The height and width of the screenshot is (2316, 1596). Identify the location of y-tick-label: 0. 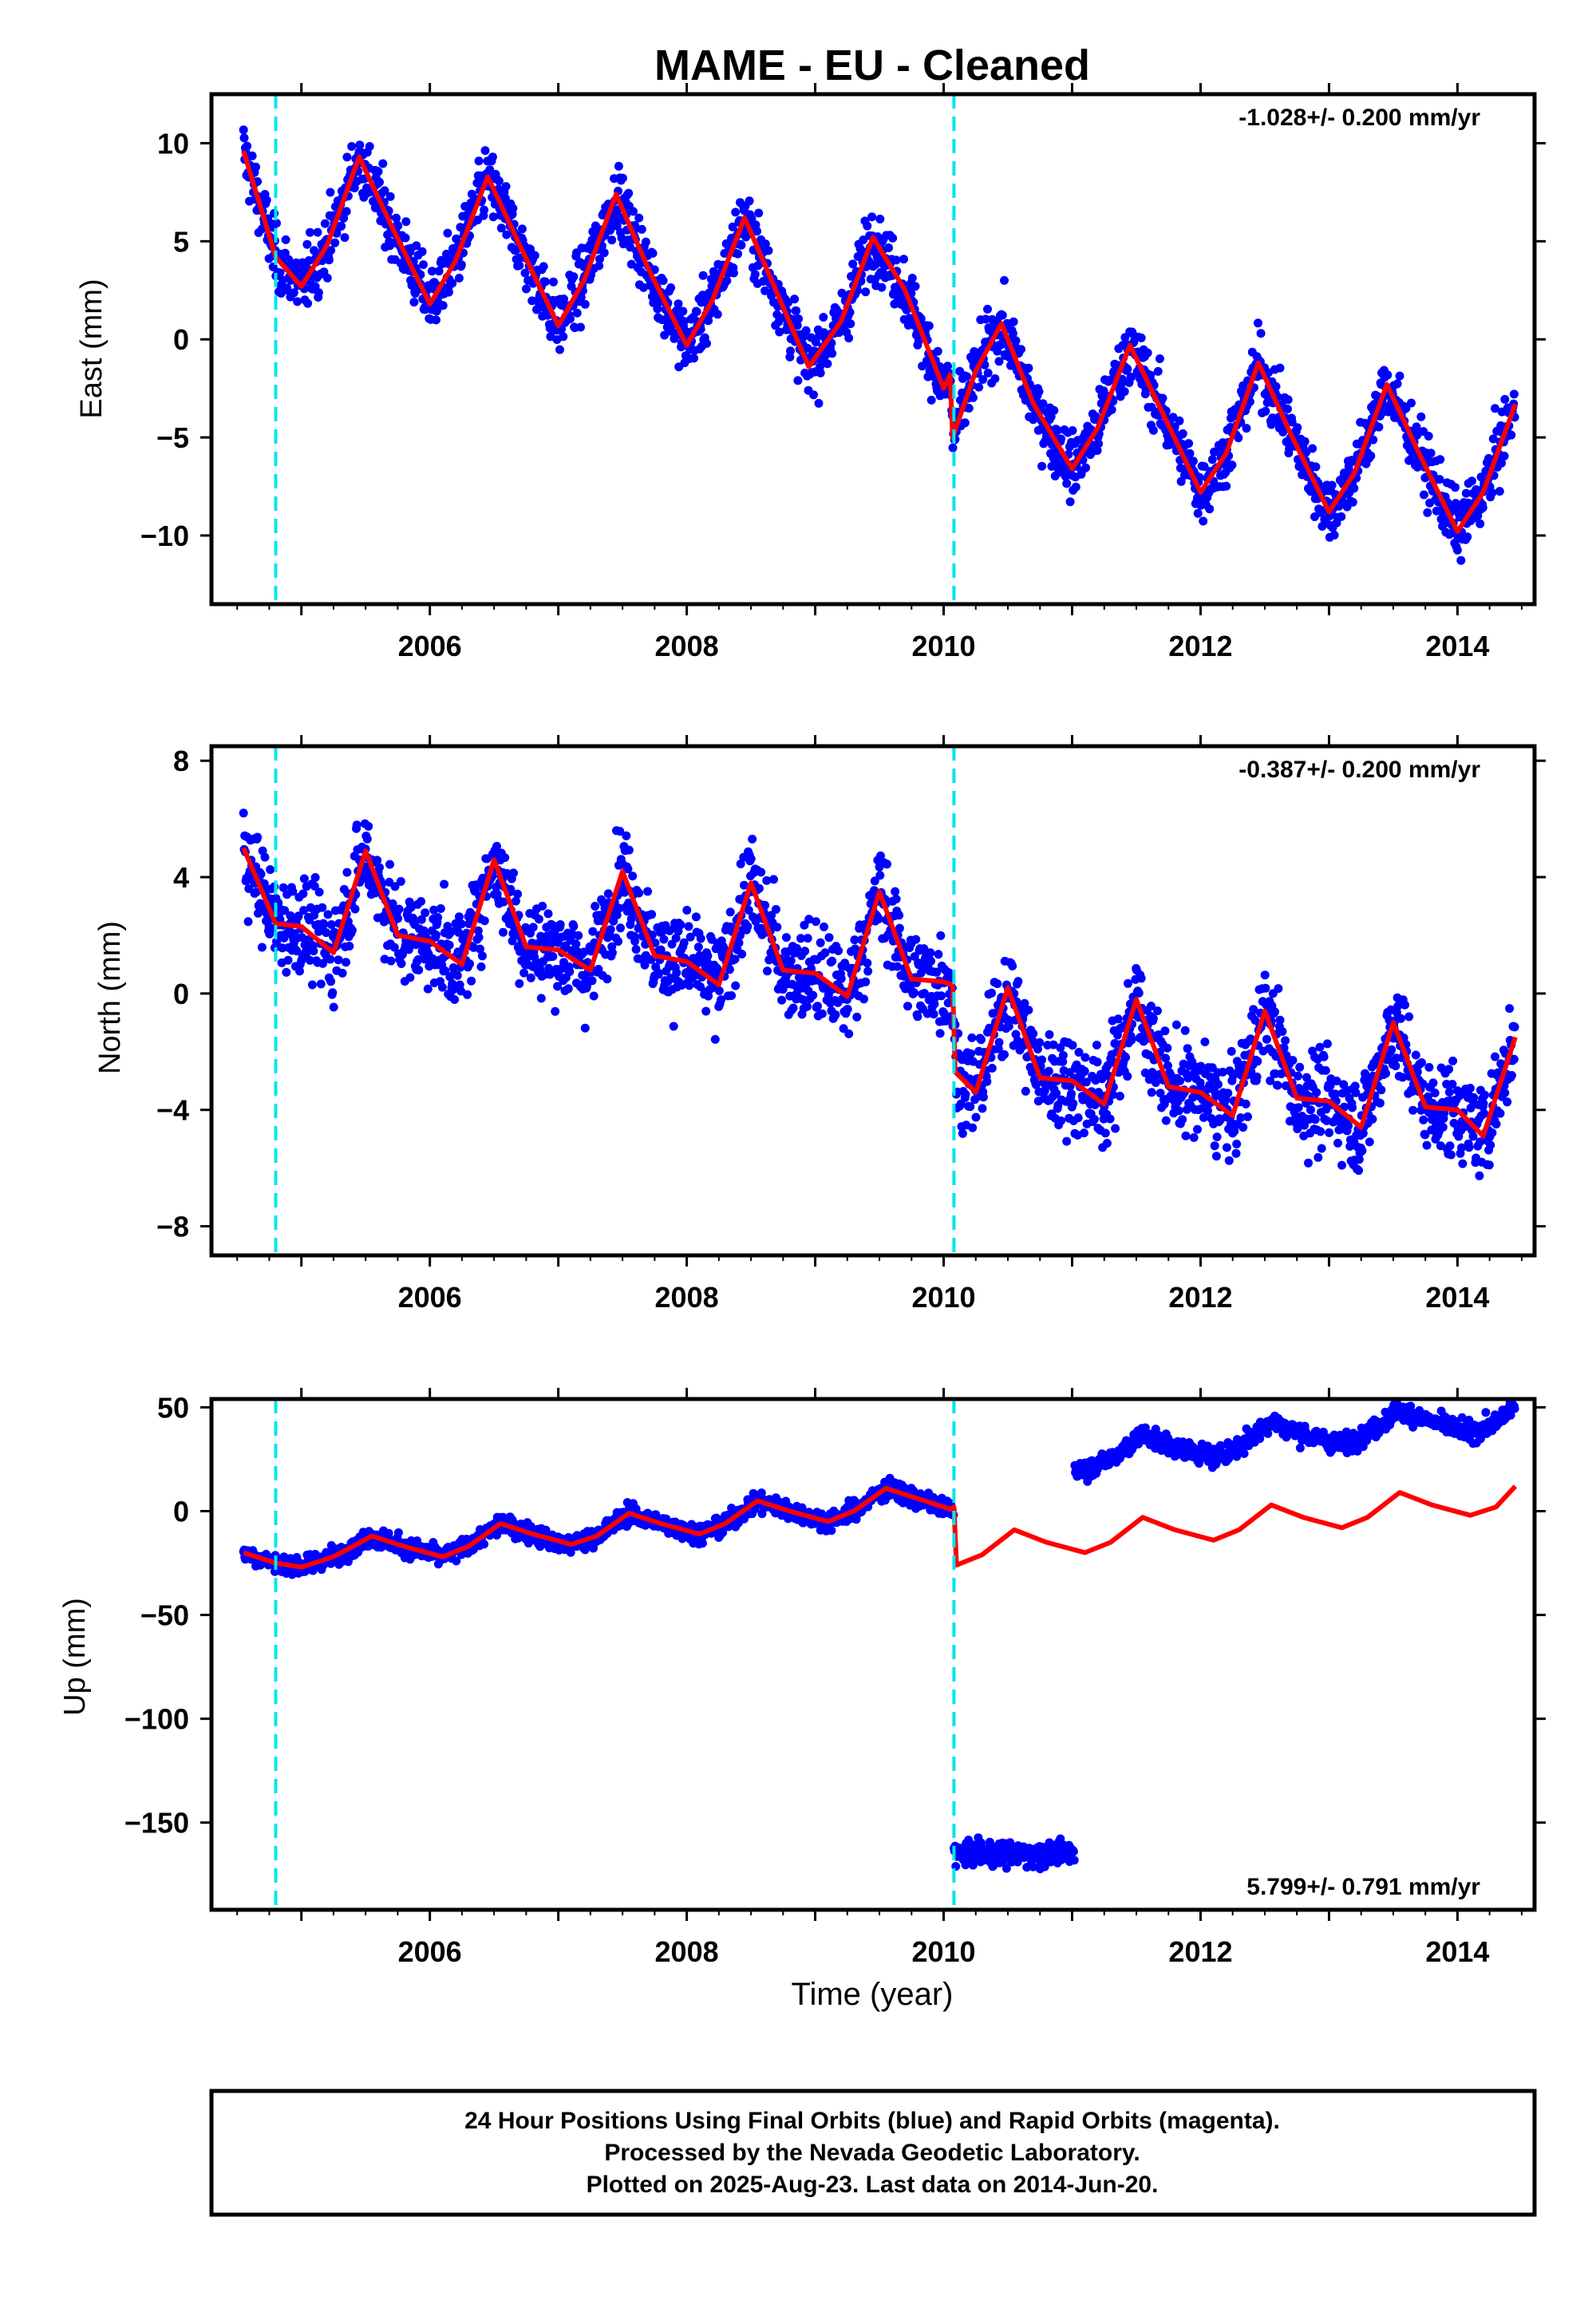
(181, 994).